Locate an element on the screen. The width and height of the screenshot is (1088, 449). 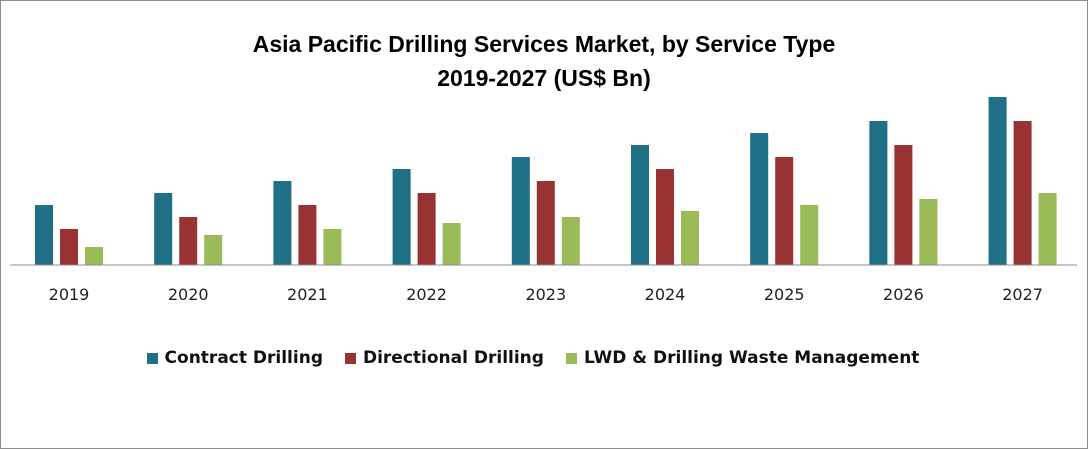
legend-label: LWD & Drilling Waste Management is located at coordinates (751, 358).